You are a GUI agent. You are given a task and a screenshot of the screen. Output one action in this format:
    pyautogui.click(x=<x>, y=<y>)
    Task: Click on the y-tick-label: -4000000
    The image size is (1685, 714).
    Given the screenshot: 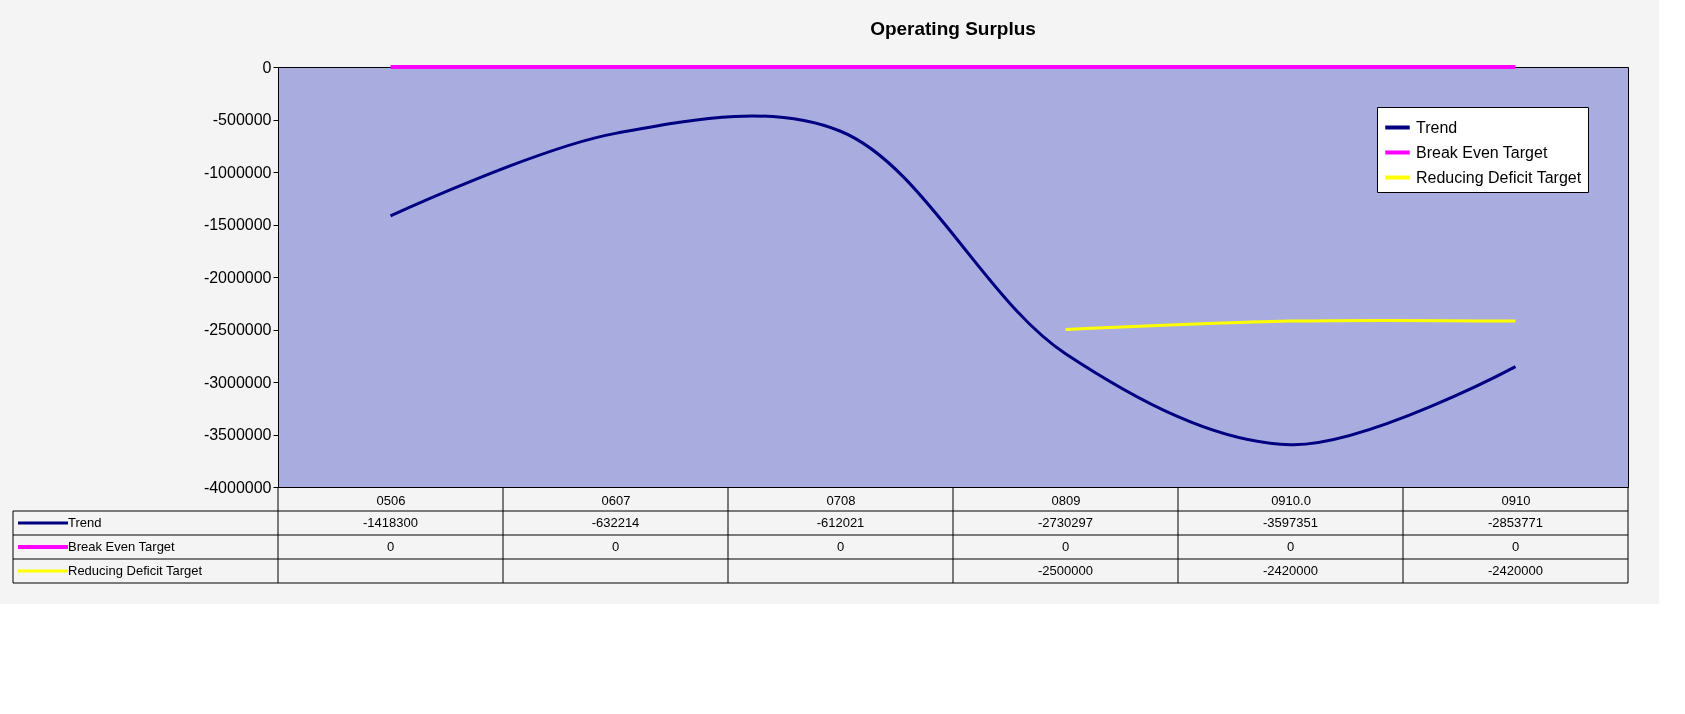 What is the action you would take?
    pyautogui.click(x=237, y=487)
    